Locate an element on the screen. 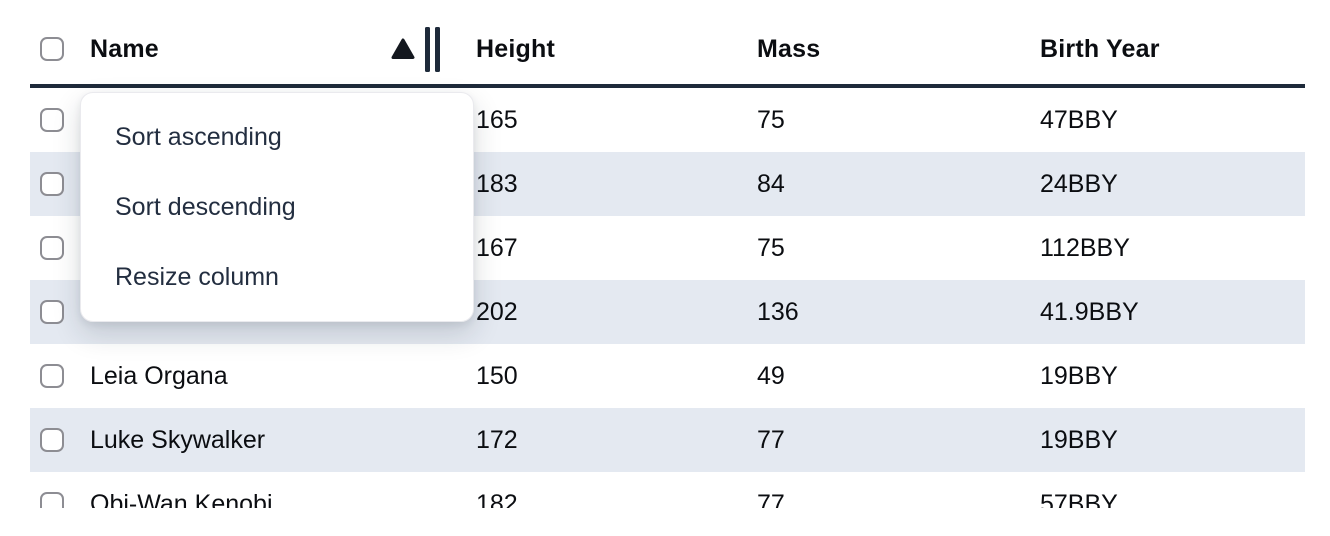  menu-item-sort-ascending: Sort ascending is located at coordinates (198, 136).